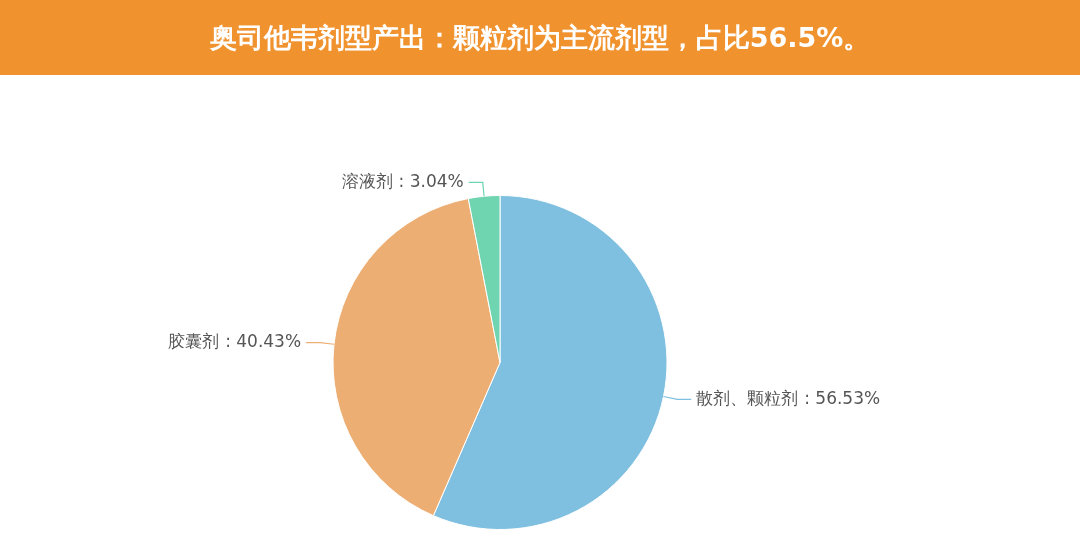 The width and height of the screenshot is (1080, 548). I want to click on slice-label: 胶囊剂, so click(194, 341).